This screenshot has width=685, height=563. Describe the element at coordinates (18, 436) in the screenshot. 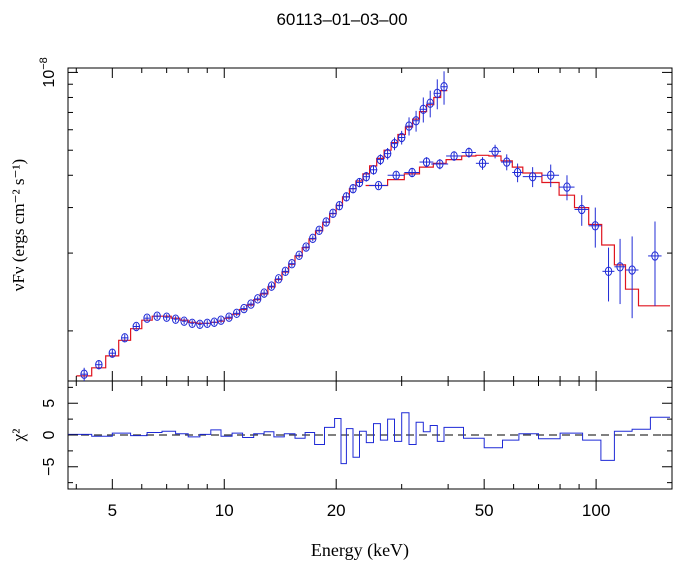

I see `residual-y-axis-label: χ²` at that location.